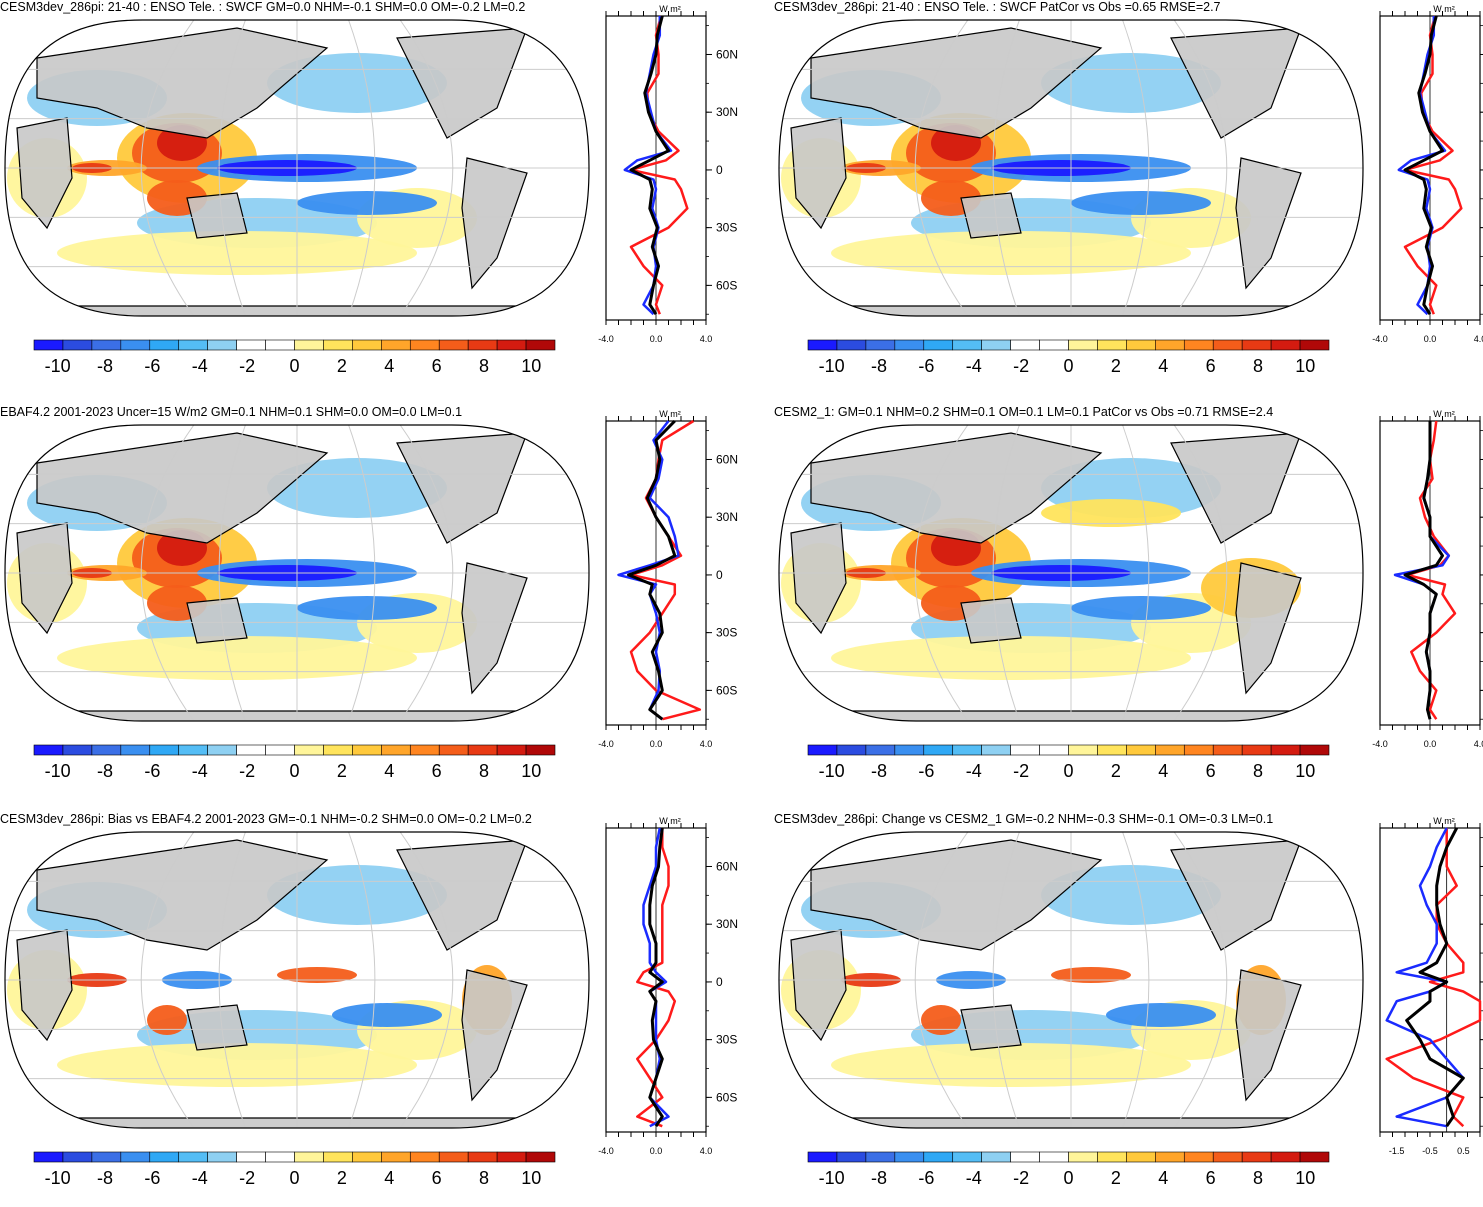  Describe the element at coordinates (706, 1151) in the screenshot. I see `x-tick-label: 4.0` at that location.